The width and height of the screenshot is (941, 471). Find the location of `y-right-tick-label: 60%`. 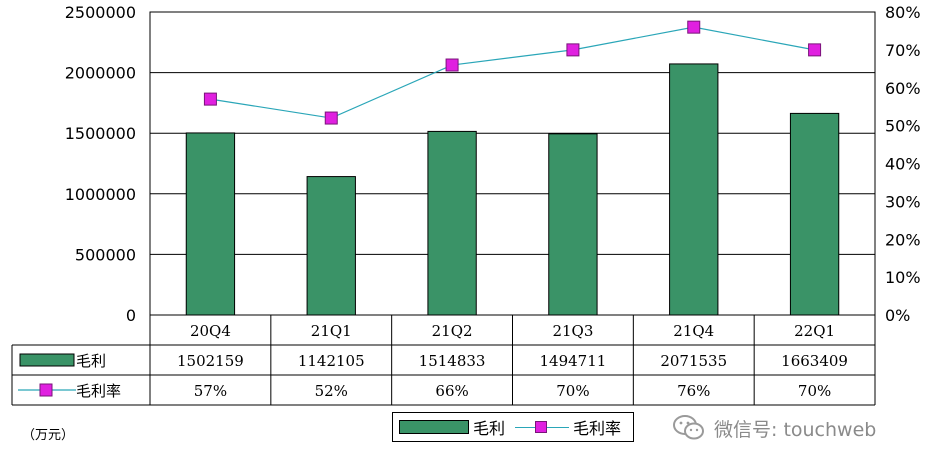

y-right-tick-label: 60% is located at coordinates (903, 88).